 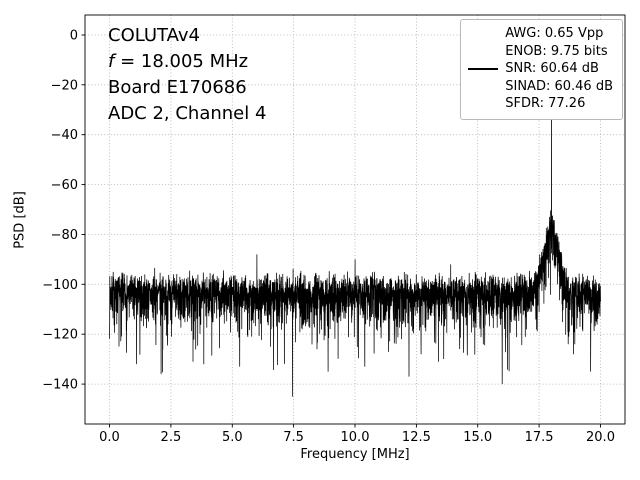 I want to click on annotation-board: Board E170686, so click(x=177, y=87).